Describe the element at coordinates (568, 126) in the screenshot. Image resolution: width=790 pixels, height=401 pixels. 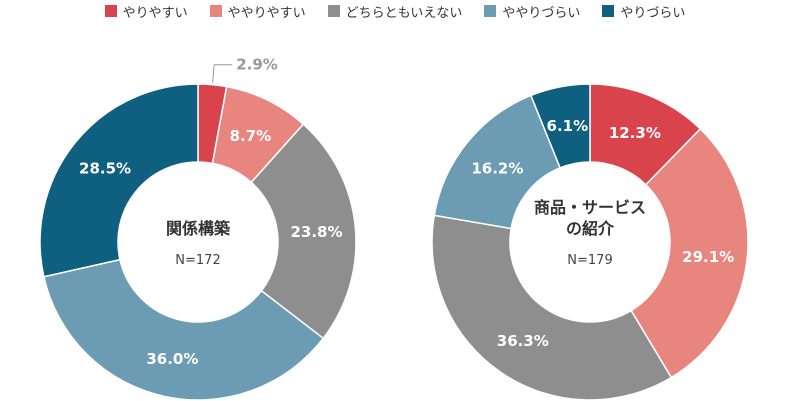
I see `data-label: 6.1%` at that location.